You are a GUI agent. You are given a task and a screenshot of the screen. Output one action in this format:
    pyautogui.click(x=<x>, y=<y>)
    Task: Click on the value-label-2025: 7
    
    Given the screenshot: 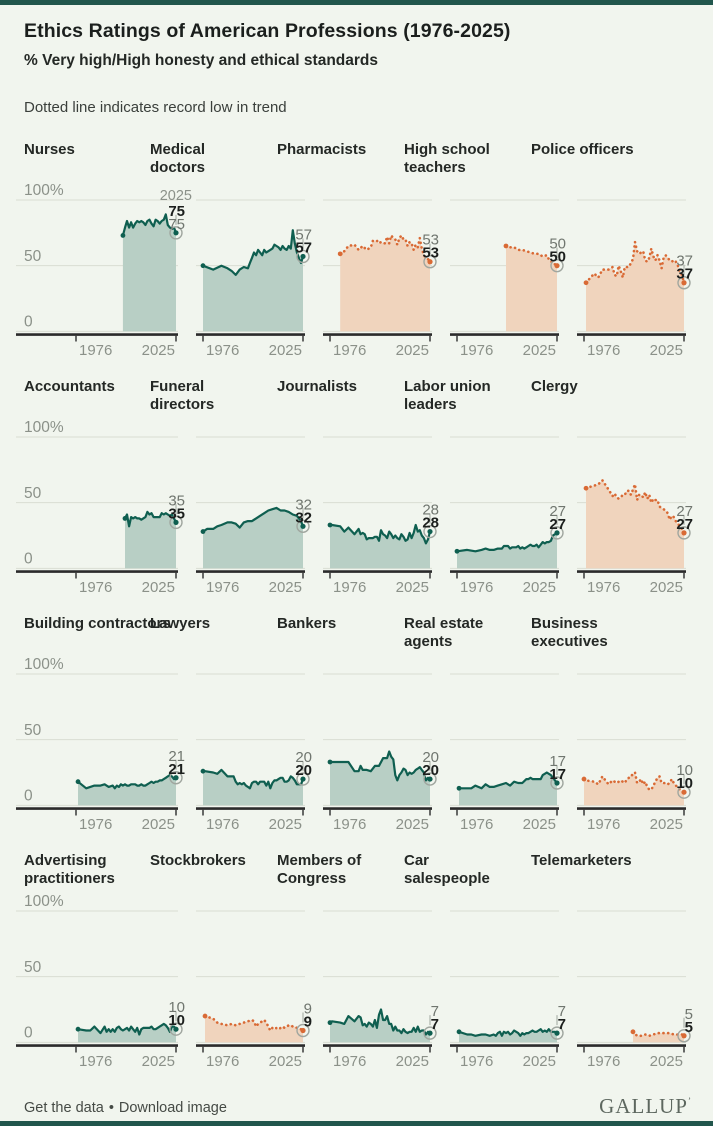 What is the action you would take?
    pyautogui.click(x=435, y=1024)
    